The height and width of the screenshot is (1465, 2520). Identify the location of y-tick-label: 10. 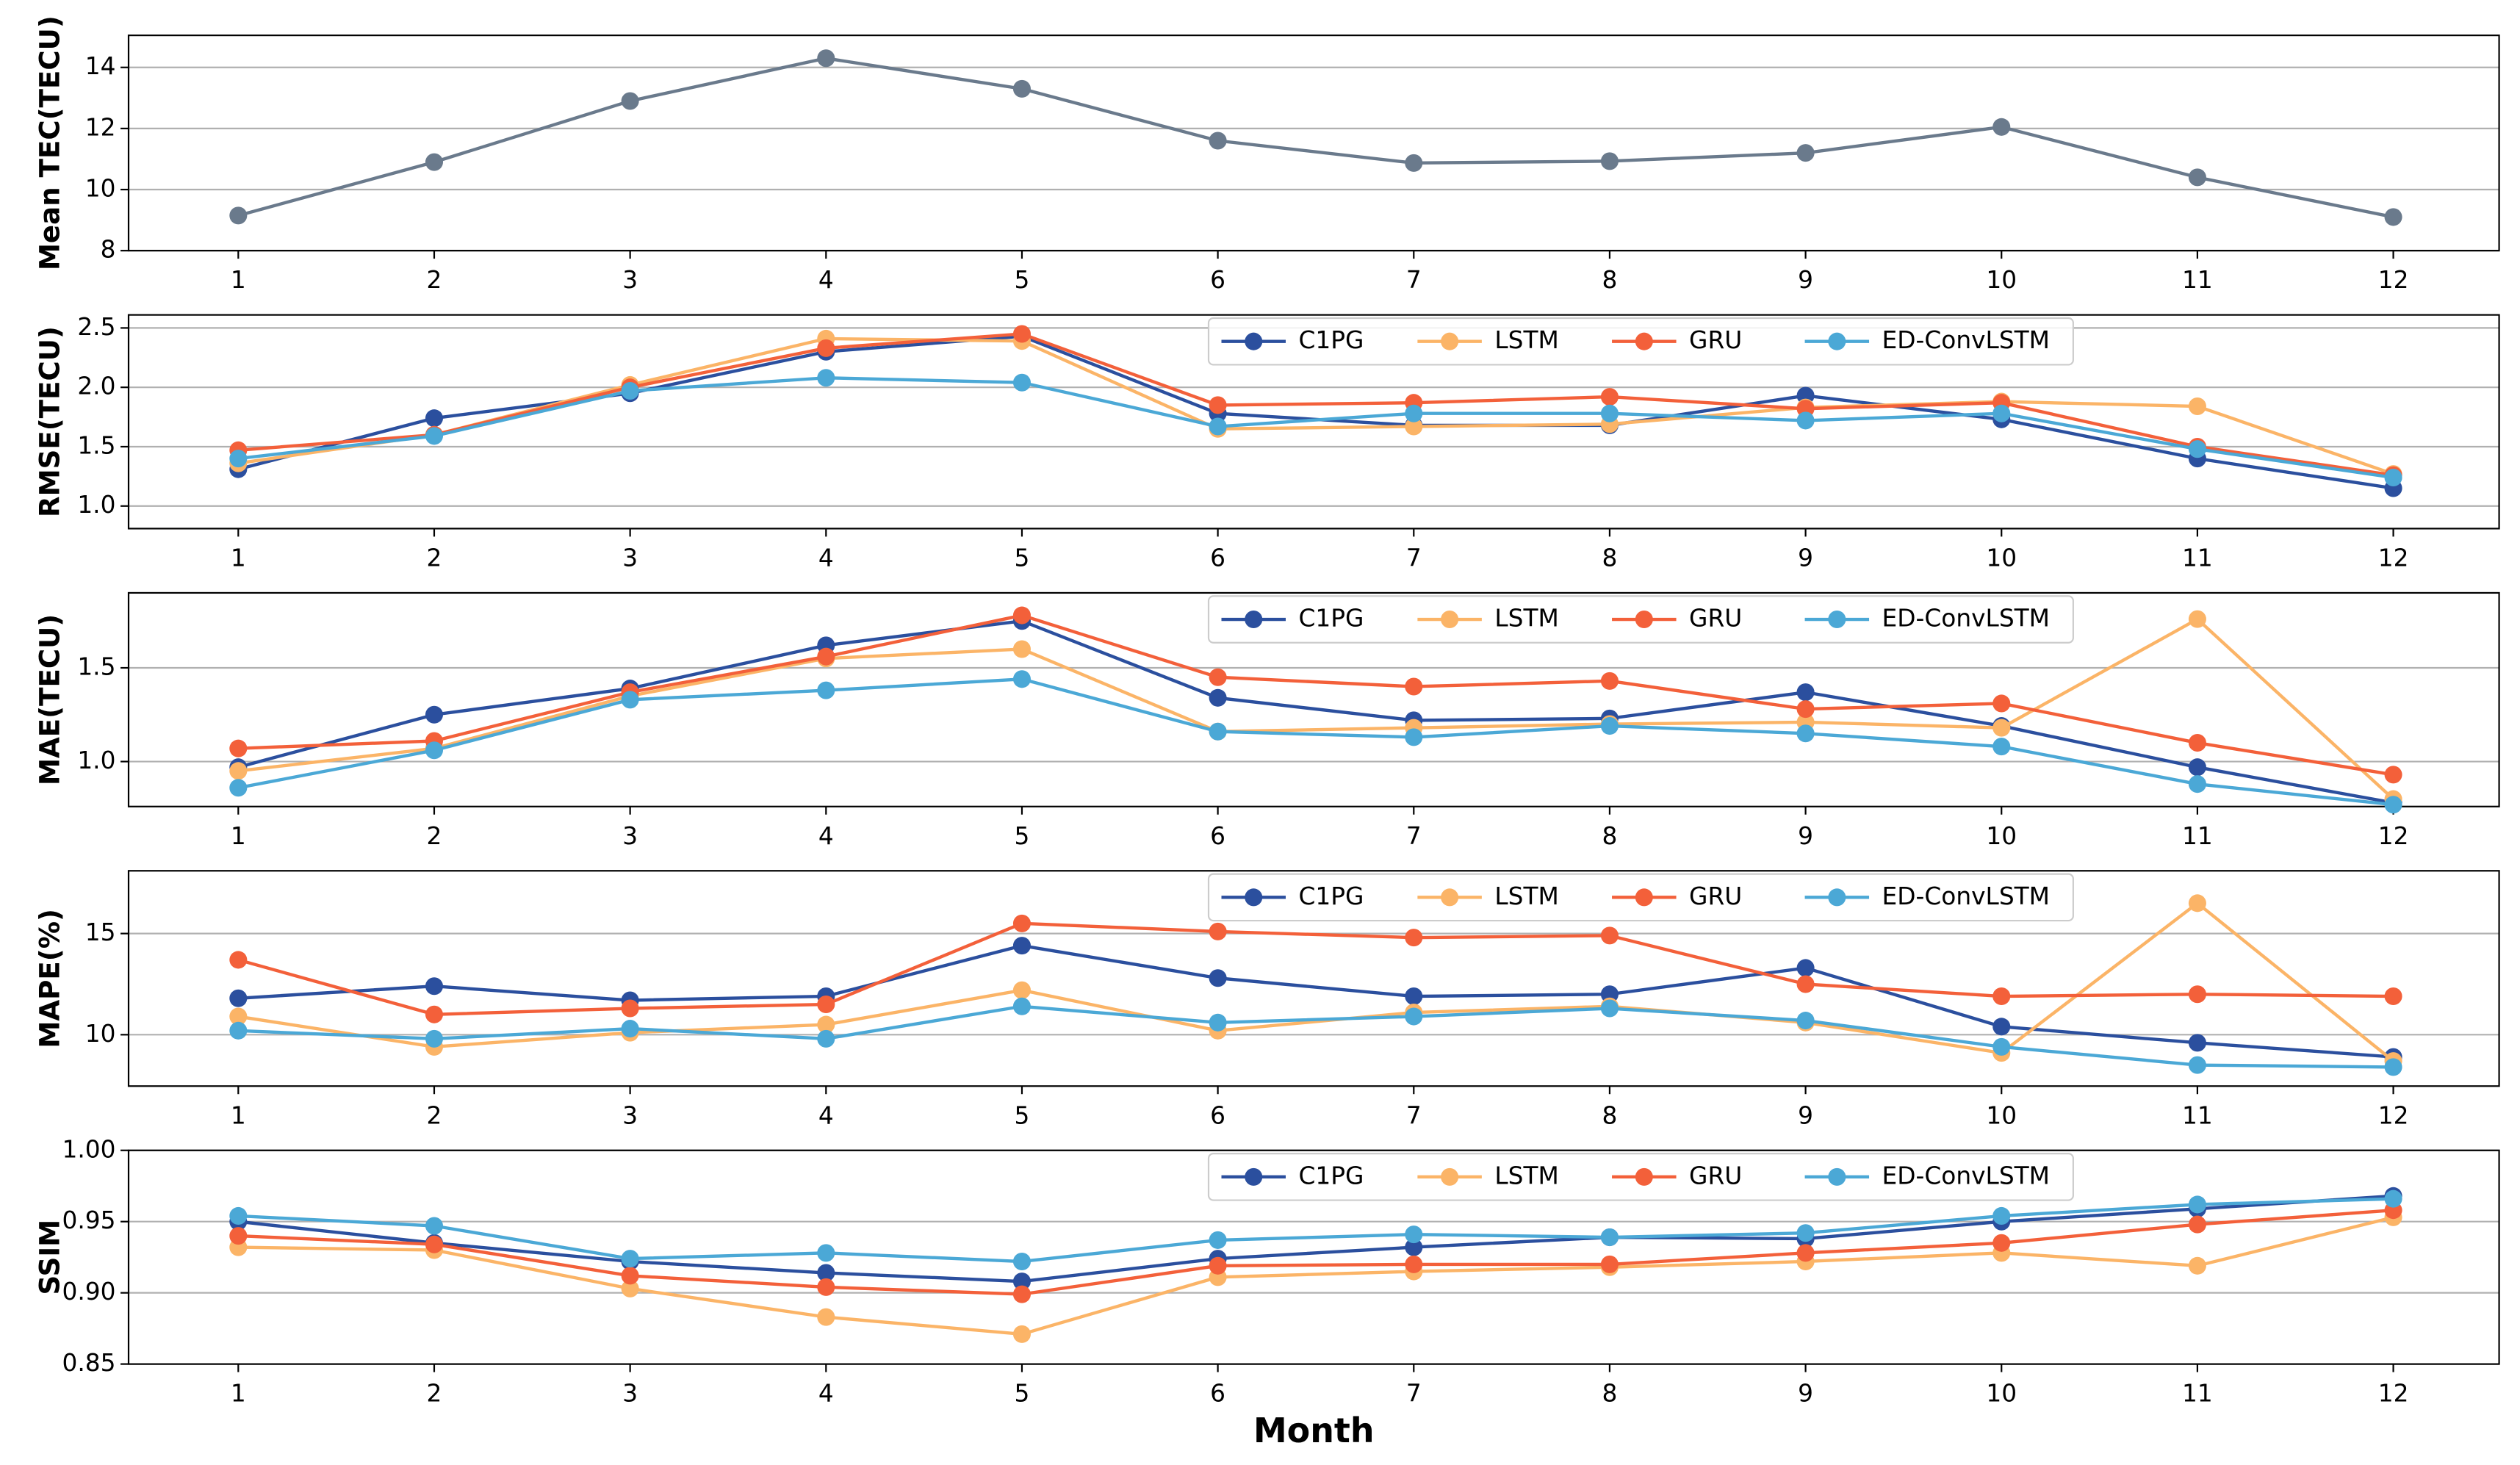
(101, 1034).